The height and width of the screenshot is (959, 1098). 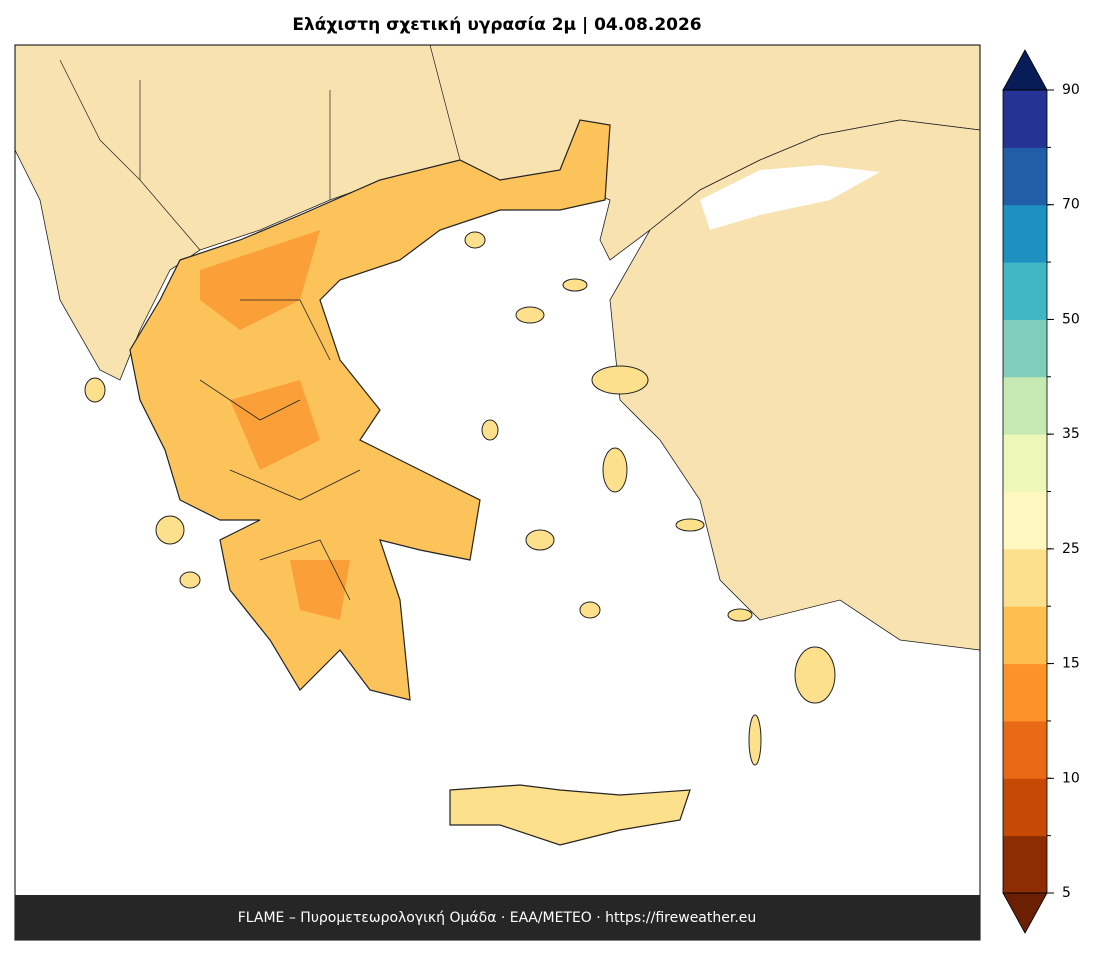 I want to click on footer-bar, so click(x=497, y=917).